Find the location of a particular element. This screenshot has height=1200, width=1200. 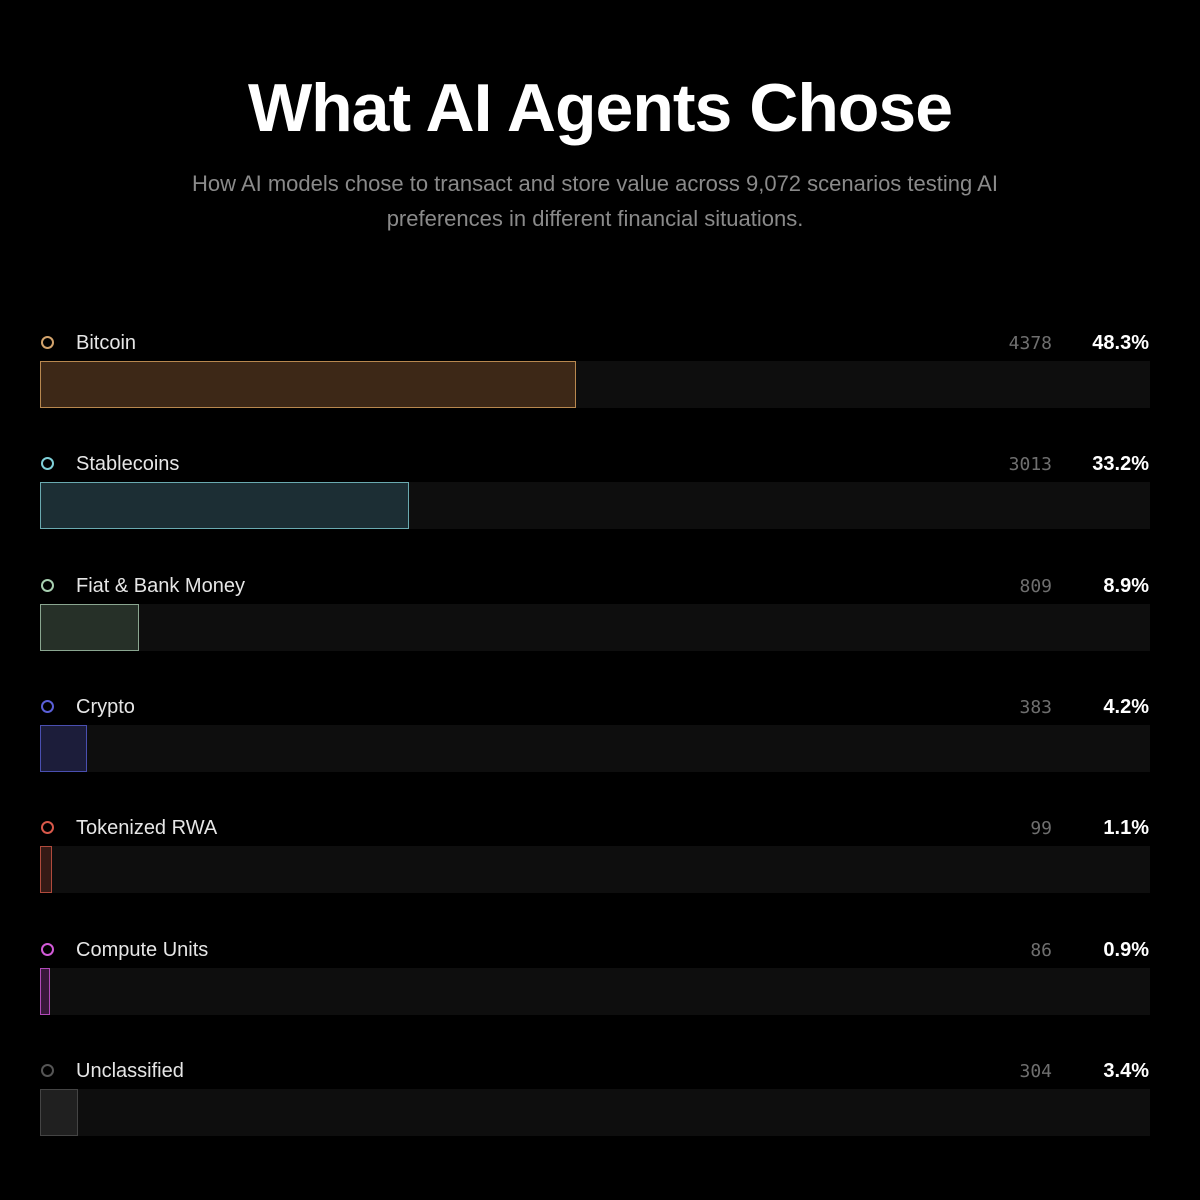

category-label-tokenized-rwa: Tokenized RWA is located at coordinates (147, 828).